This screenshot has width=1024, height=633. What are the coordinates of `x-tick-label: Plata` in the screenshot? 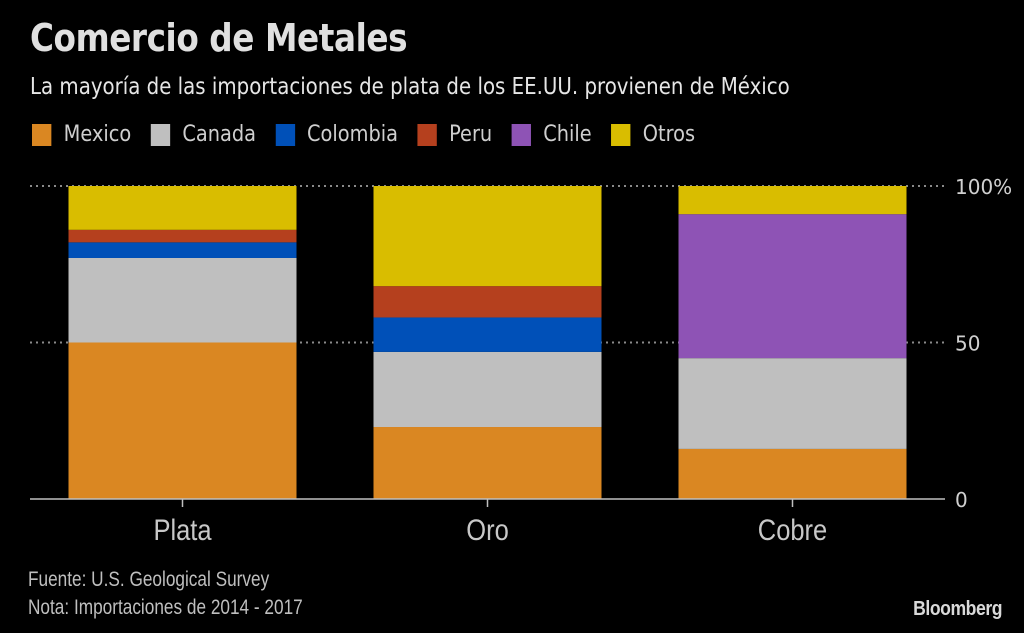 It's located at (182, 529).